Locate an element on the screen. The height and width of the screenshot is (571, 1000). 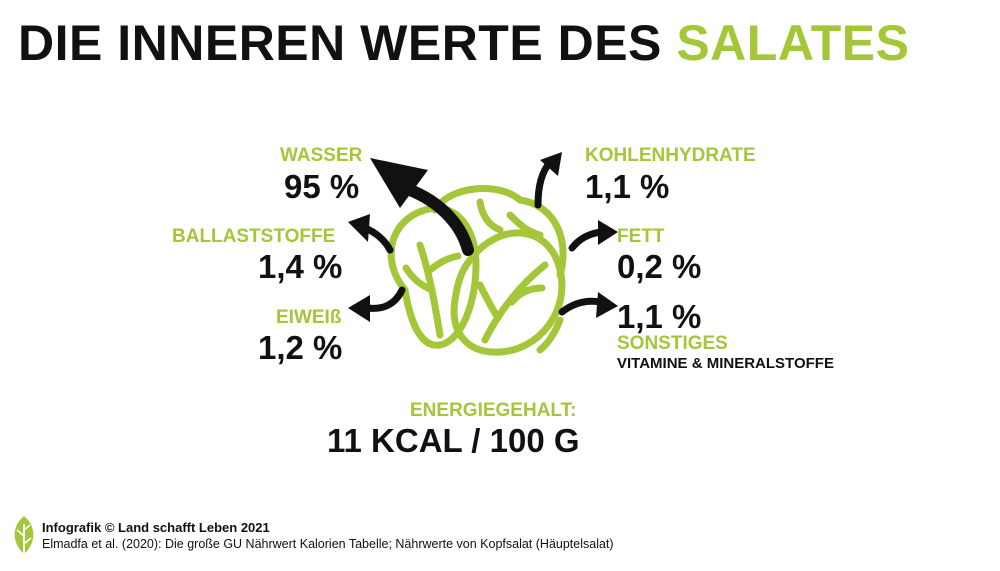
lettuce-icon is located at coordinates (477, 270).